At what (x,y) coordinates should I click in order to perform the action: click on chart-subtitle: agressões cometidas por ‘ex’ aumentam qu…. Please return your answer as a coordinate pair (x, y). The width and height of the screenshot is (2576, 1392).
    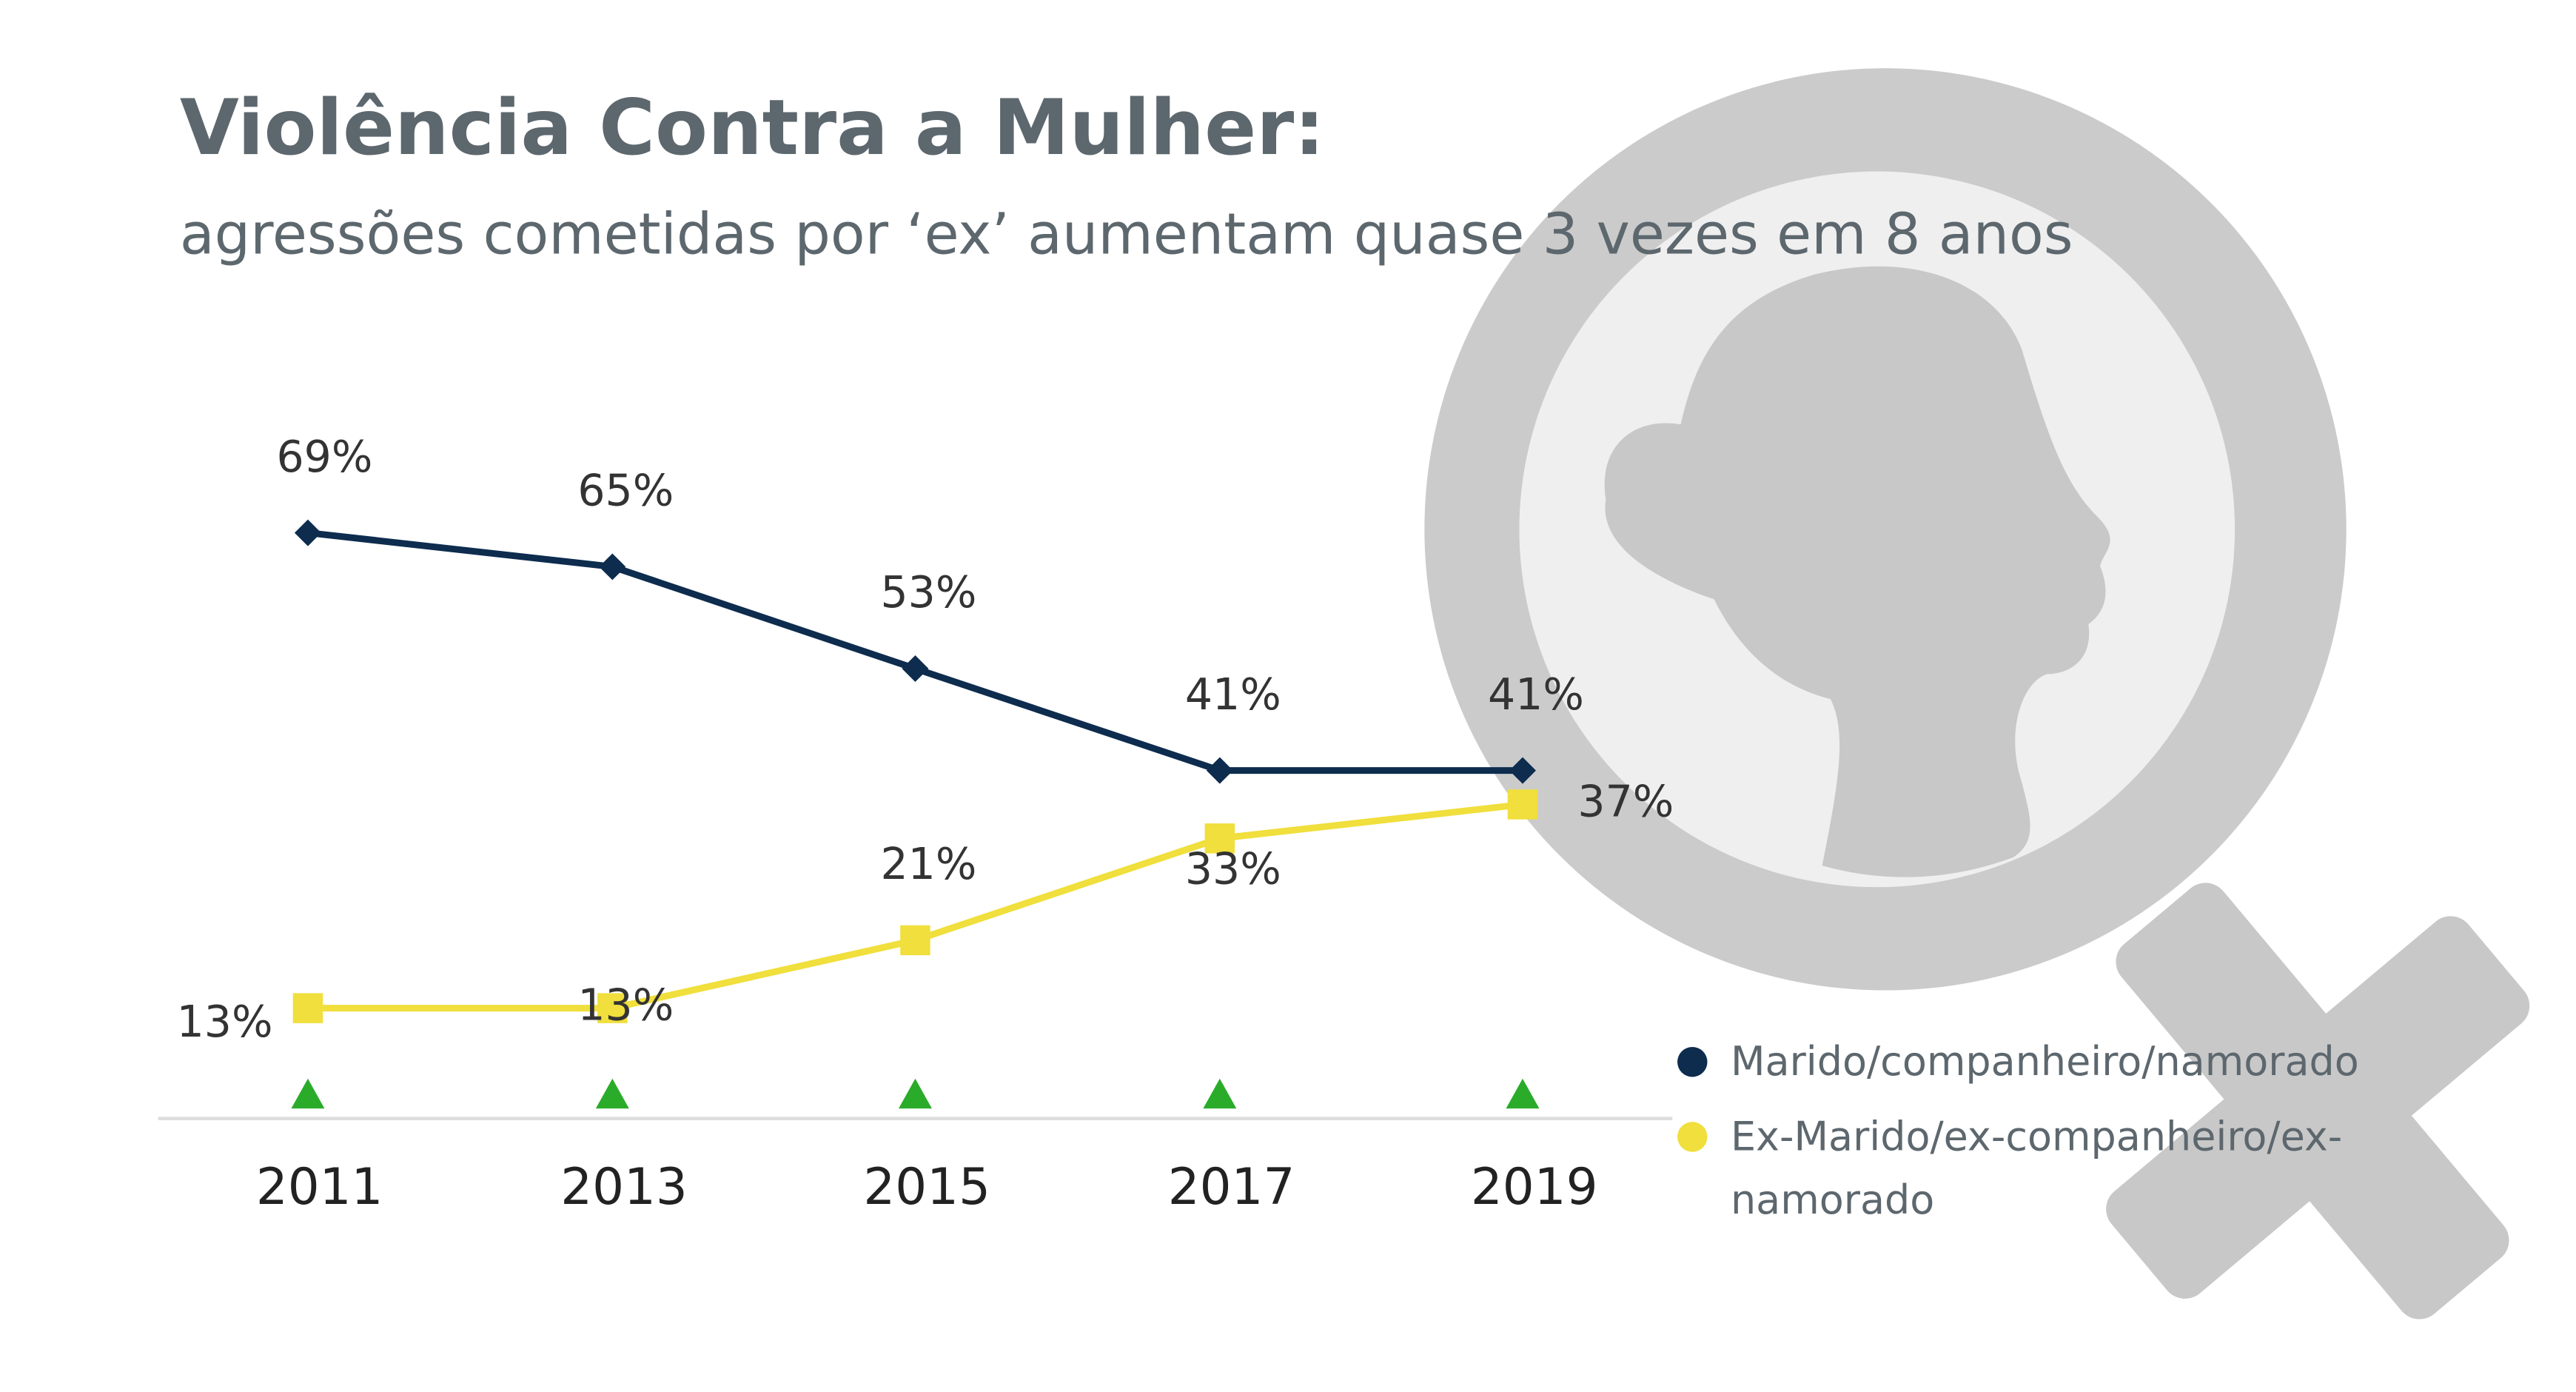
    Looking at the image, I should click on (1126, 234).